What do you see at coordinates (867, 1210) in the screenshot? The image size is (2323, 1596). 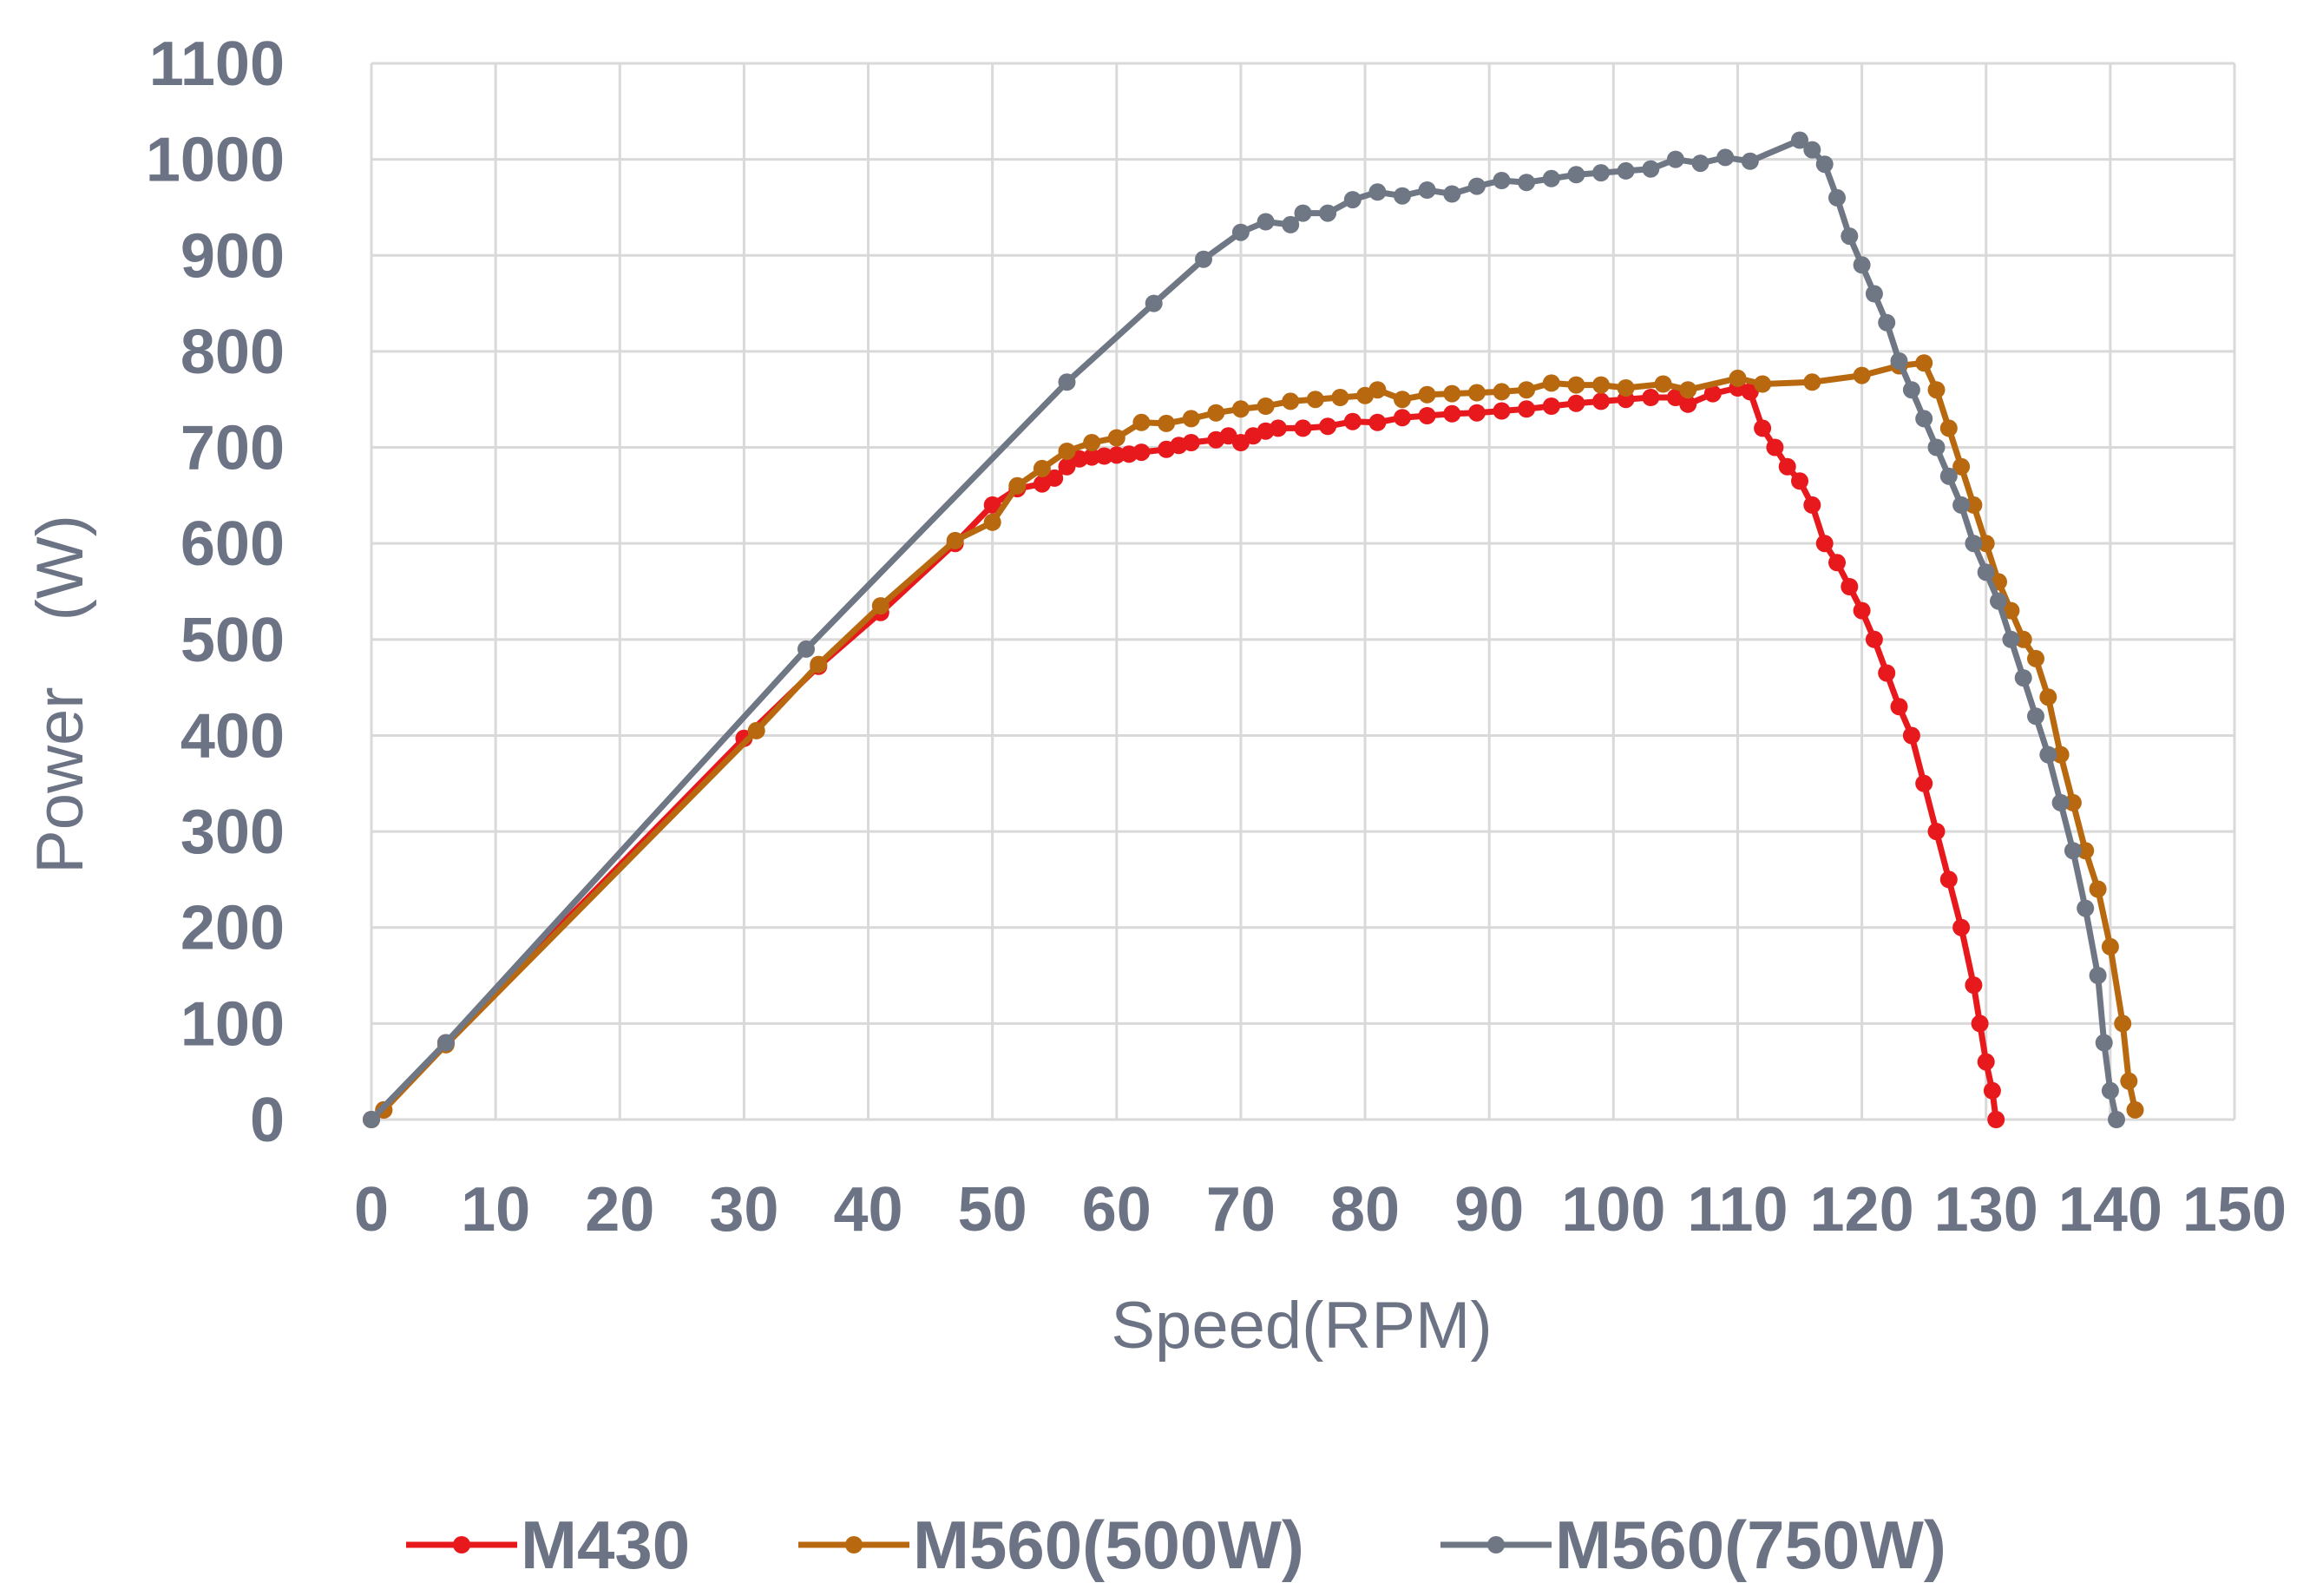 I see `x-tick-label: 40` at bounding box center [867, 1210].